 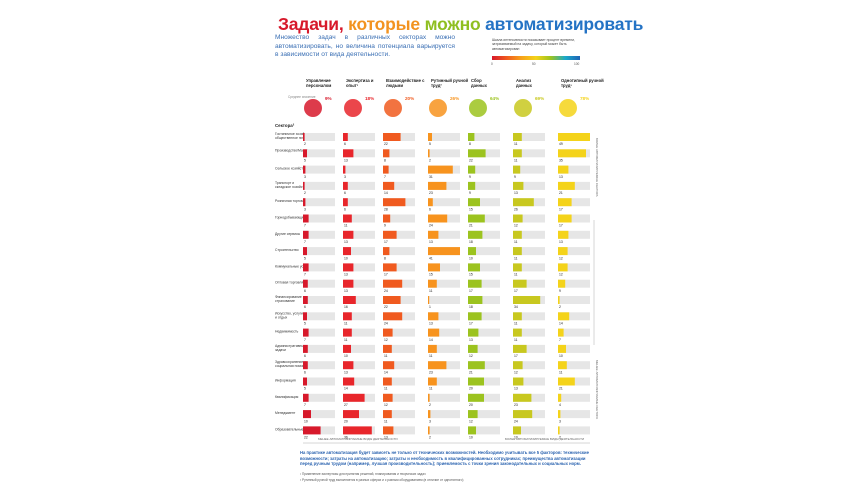 What do you see at coordinates (597, 167) in the screenshot?
I see `side-label-top: БОЛЕЕ АВТОМАТИЗИРУЕМЫЕ СЕКТОРА` at bounding box center [597, 167].